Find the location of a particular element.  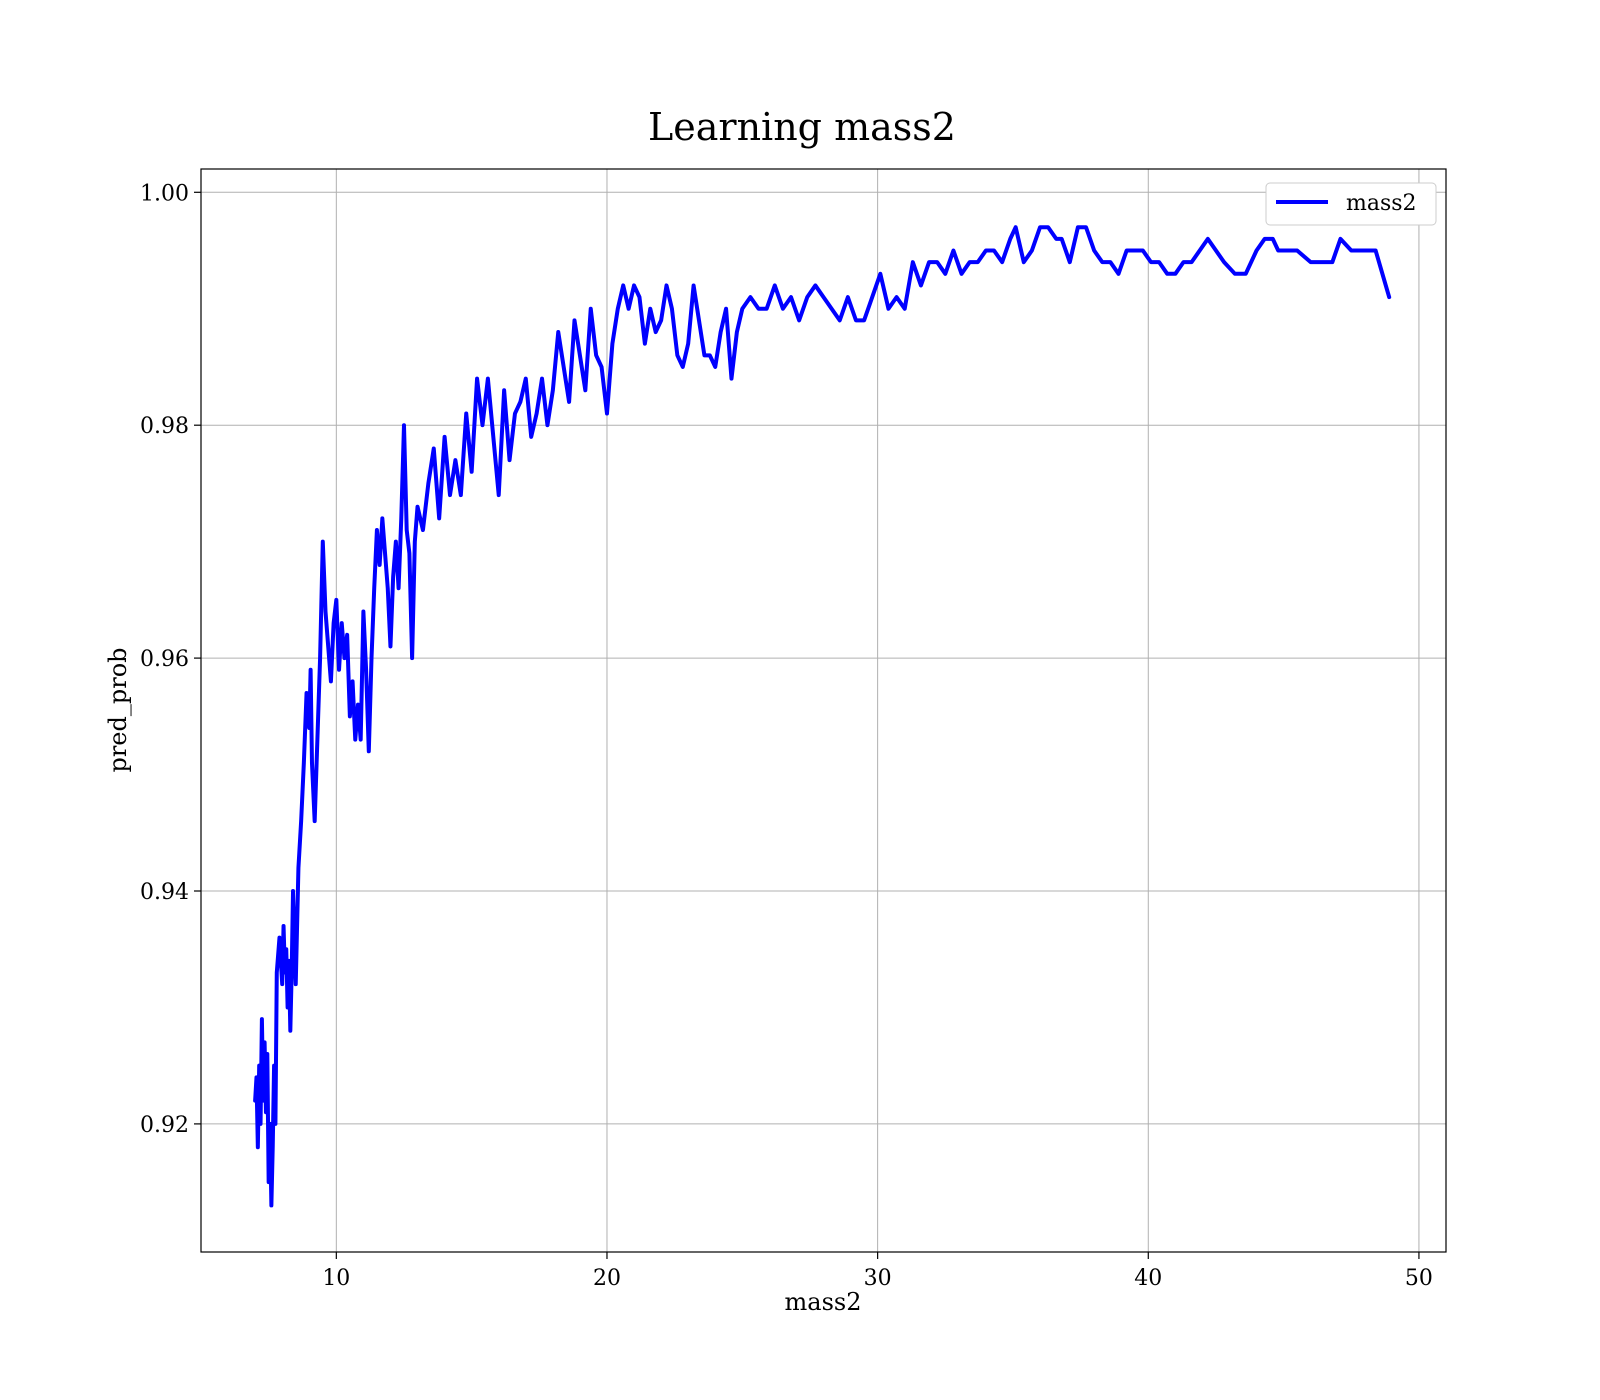

x-tick-label: 10 is located at coordinates (336, 1278).